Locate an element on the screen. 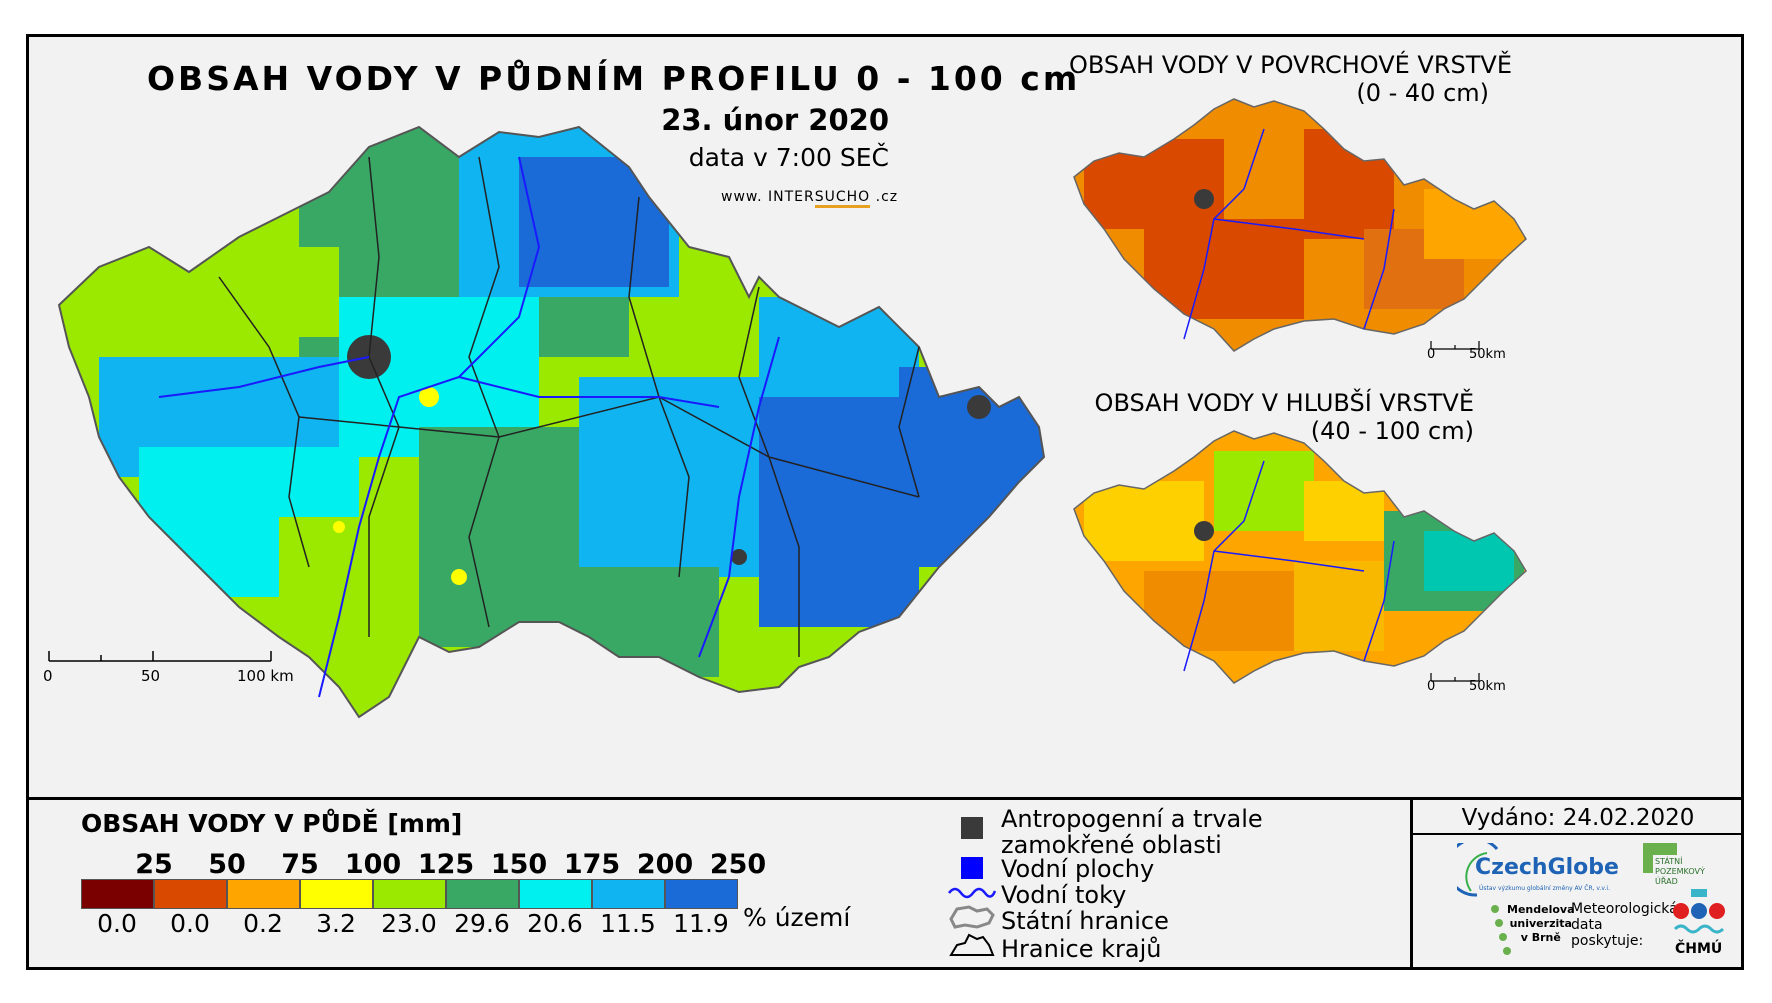 Image resolution: width=1772 pixels, height=1003 pixels. river-symbol-icon is located at coordinates (972, 893).